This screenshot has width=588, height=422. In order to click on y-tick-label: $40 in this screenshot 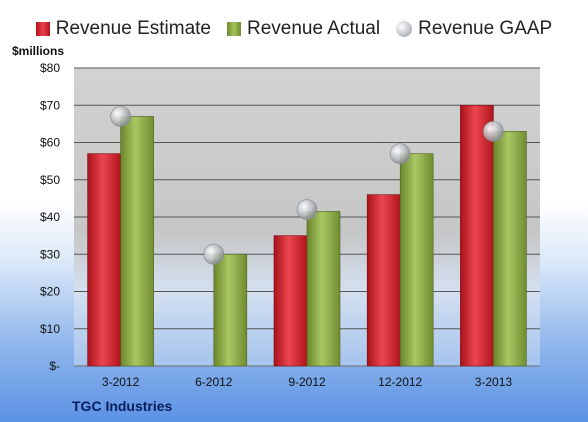, I will do `click(50, 217)`.